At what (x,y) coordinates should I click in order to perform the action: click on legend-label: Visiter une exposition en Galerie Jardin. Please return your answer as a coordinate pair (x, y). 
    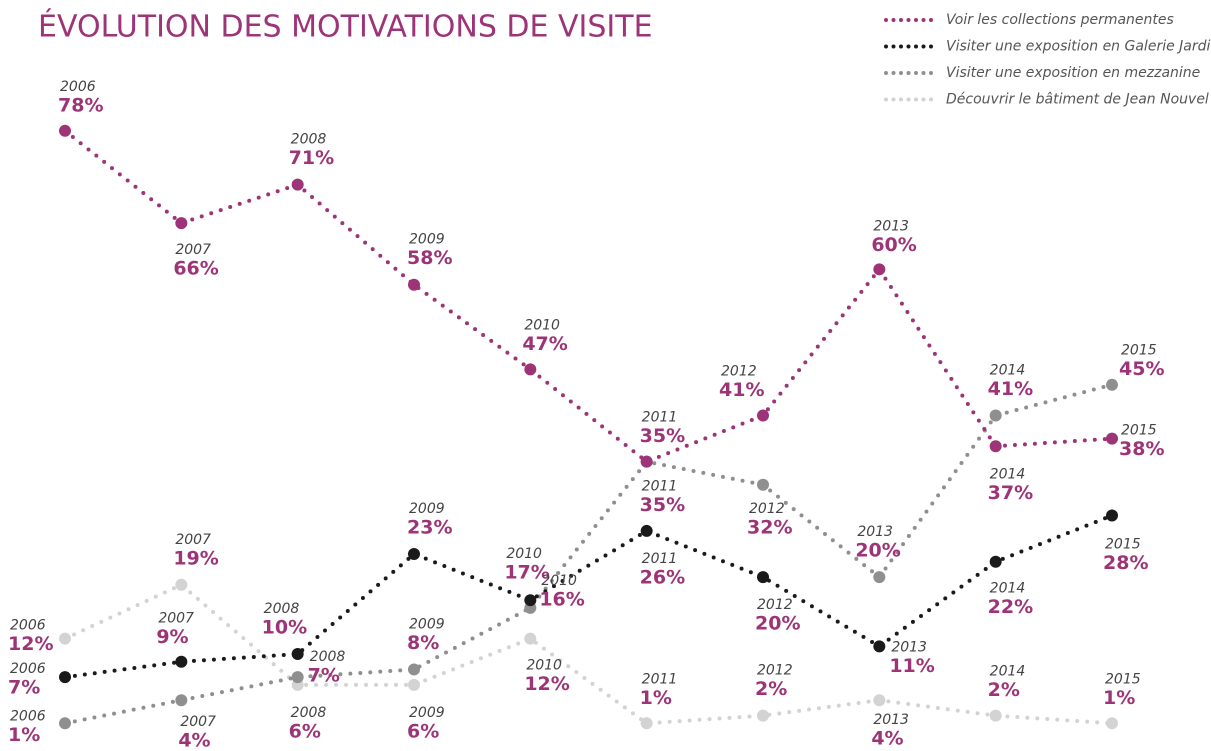
    Looking at the image, I should click on (1078, 47).